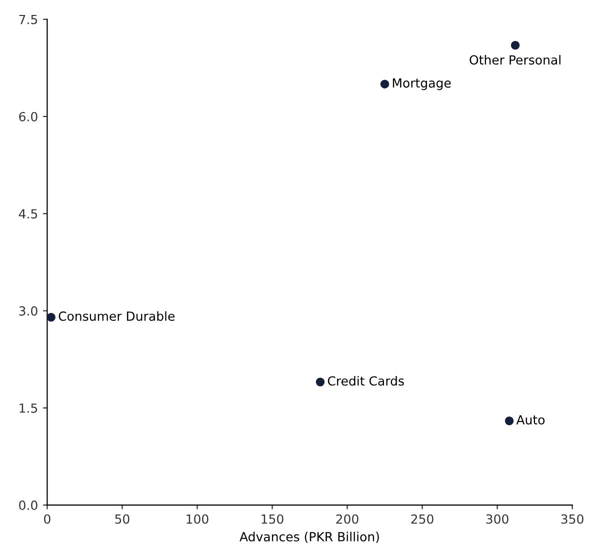  I want to click on x-axis-title: Advances (PKR Billion), so click(309, 537).